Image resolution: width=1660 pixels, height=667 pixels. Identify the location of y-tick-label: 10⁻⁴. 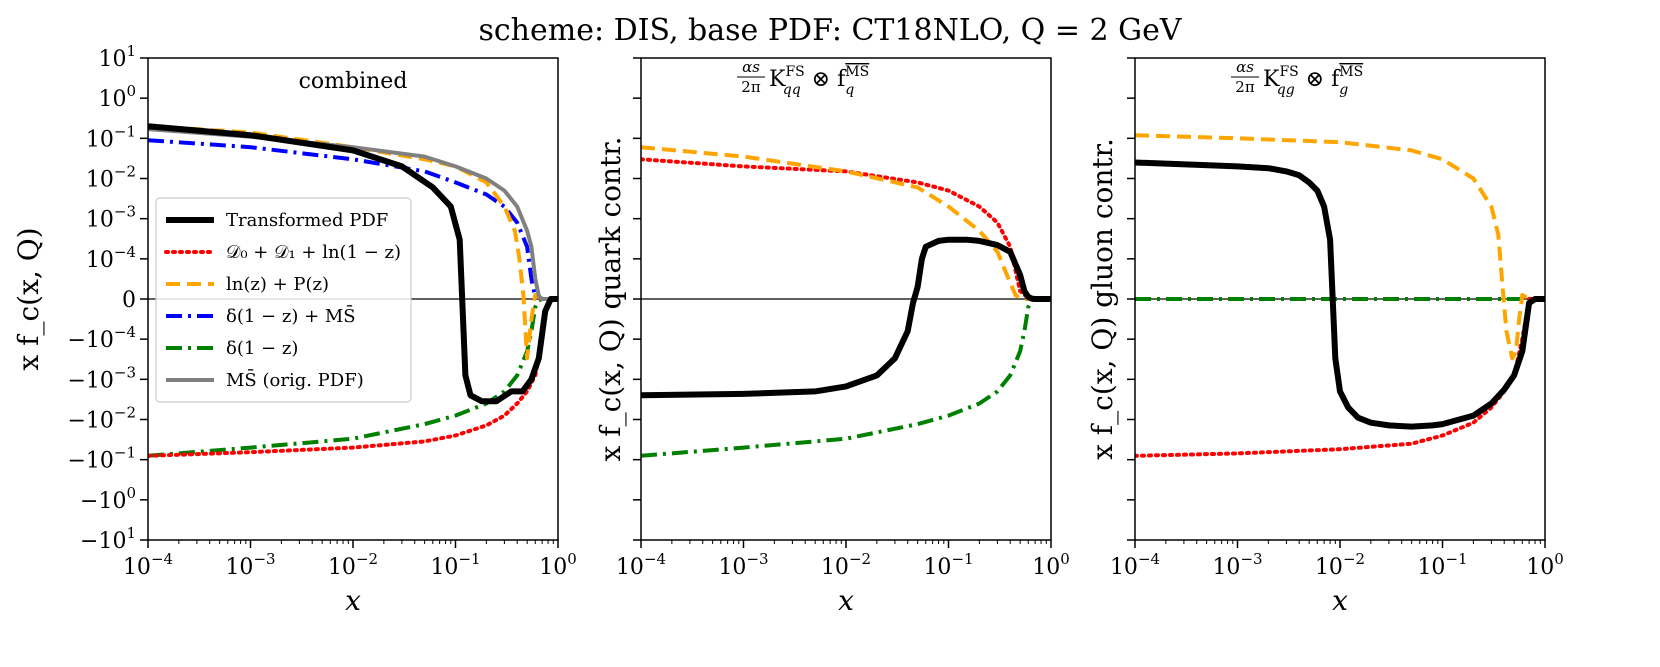
(111, 258).